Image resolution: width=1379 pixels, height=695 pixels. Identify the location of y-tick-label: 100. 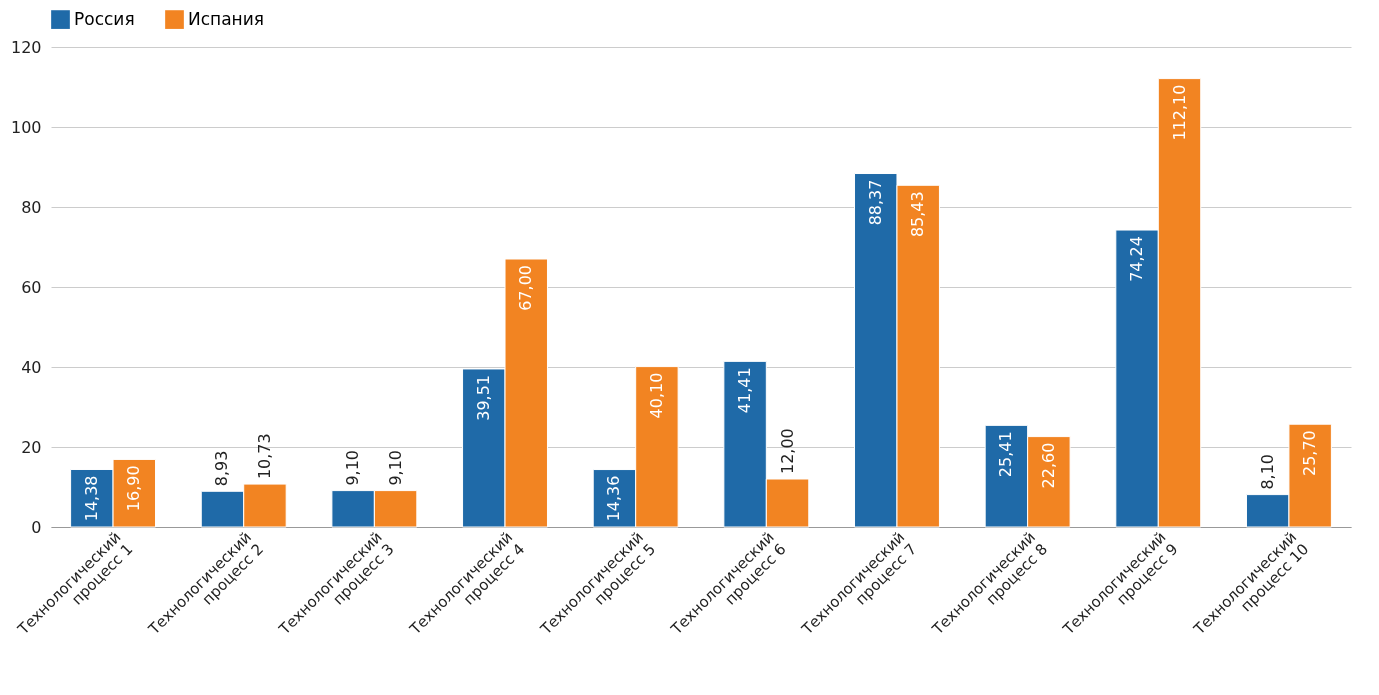
(26, 127).